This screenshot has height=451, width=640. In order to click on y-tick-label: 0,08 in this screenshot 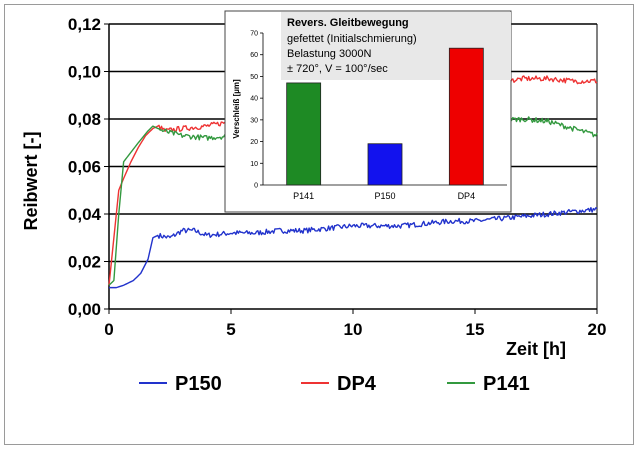, I will do `click(84, 119)`.